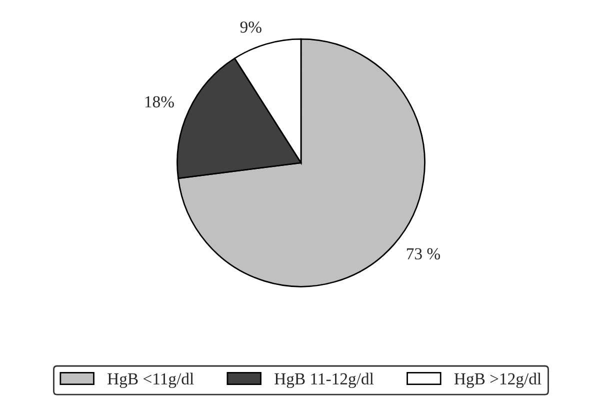 This screenshot has width=602, height=407. Describe the element at coordinates (151, 380) in the screenshot. I see `legend-label: HgB <11g/dl` at that location.